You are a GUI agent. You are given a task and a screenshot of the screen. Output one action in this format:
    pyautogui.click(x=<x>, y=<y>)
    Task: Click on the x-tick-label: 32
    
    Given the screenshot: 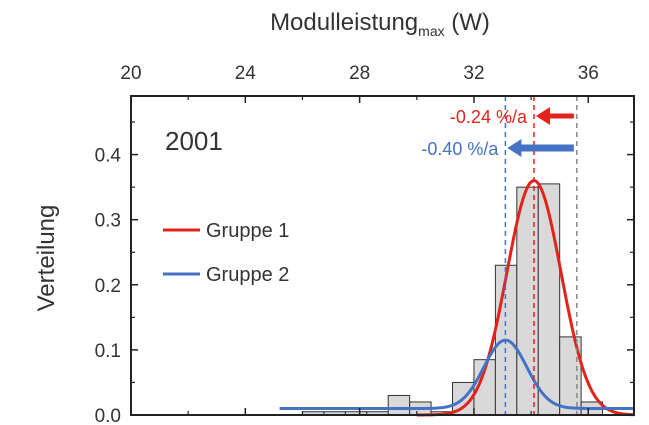 What is the action you would take?
    pyautogui.click(x=473, y=73)
    